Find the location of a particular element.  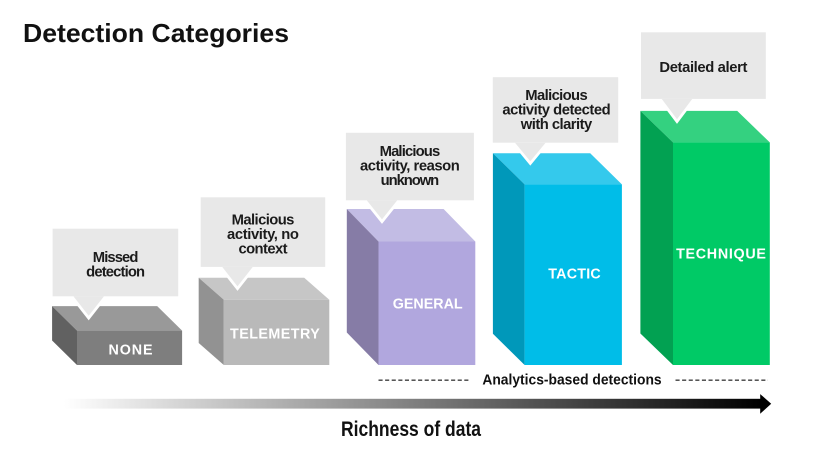

svg-text: Missed is located at coordinates (116, 258).